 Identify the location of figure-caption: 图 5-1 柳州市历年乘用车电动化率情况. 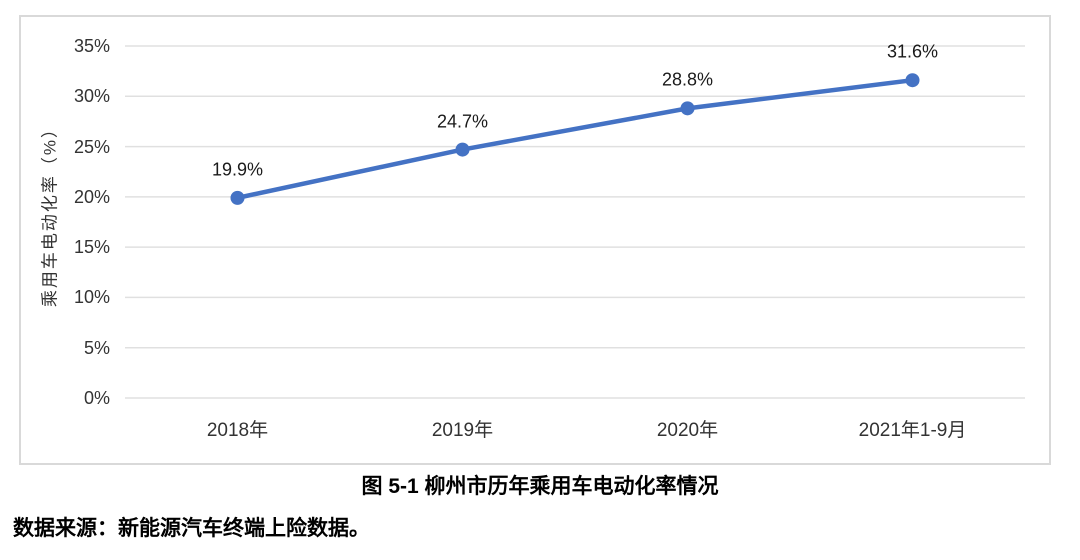
(540, 486).